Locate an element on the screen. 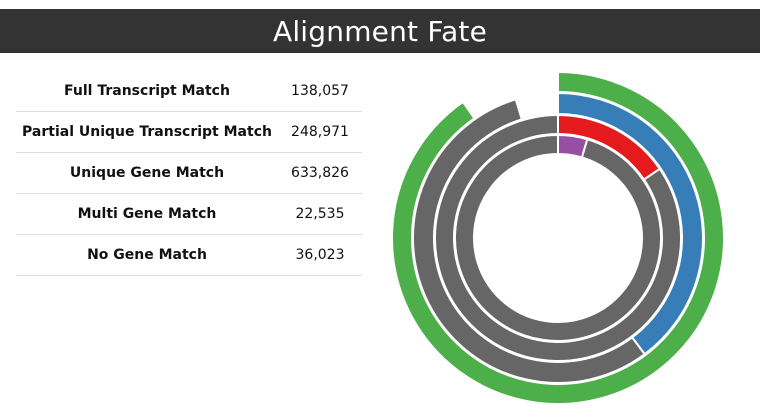 Image resolution: width=760 pixels, height=418 pixels. row-value: 36,023 is located at coordinates (320, 255).